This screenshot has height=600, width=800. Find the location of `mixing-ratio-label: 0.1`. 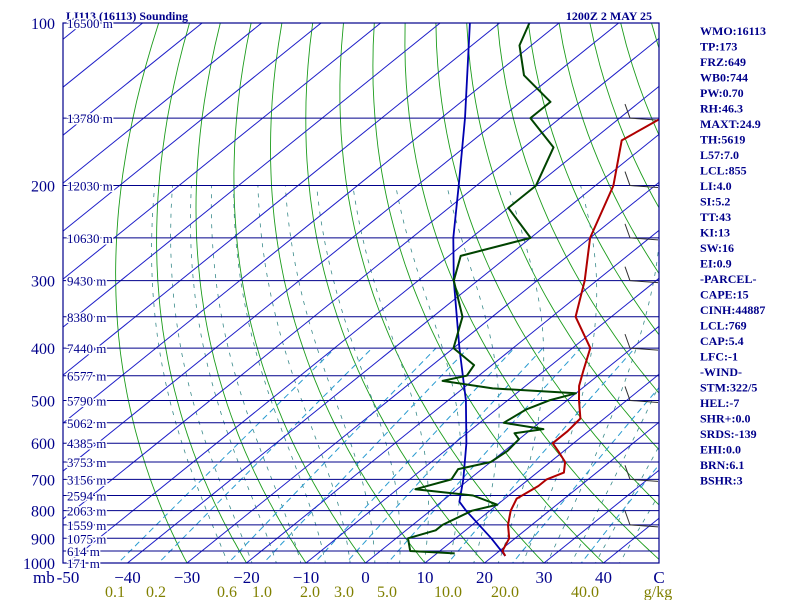

mixing-ratio-label: 0.1 is located at coordinates (115, 592).